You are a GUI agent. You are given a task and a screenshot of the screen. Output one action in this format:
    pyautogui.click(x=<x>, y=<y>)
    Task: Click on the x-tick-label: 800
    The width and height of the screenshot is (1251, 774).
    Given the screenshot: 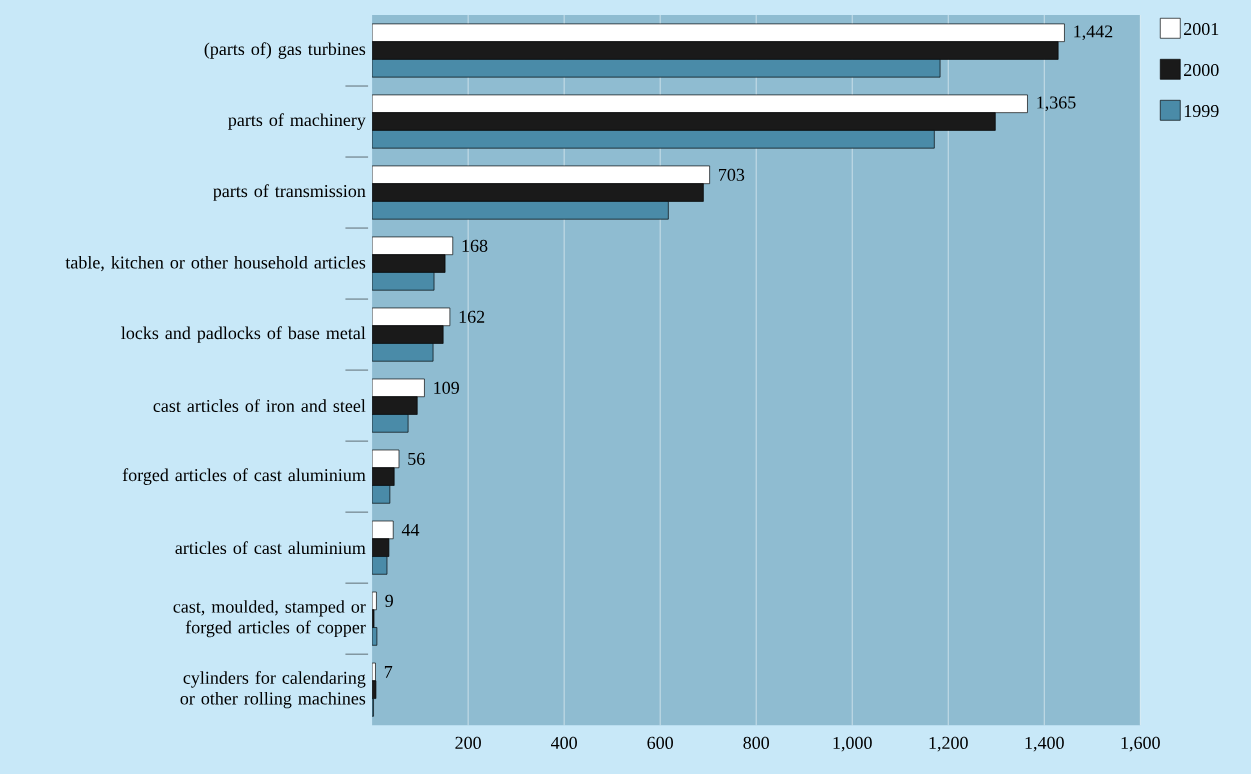 What is the action you would take?
    pyautogui.click(x=756, y=742)
    